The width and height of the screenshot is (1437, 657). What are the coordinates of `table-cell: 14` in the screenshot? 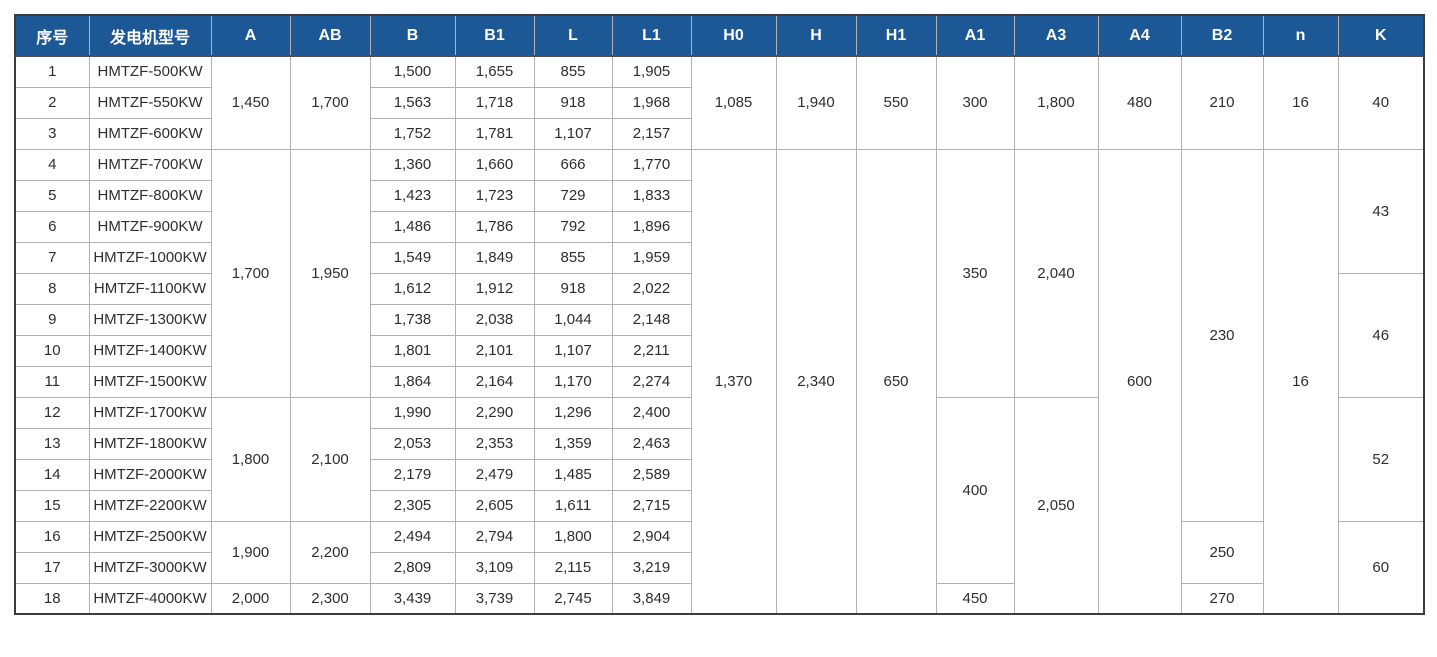 It's located at (52, 474).